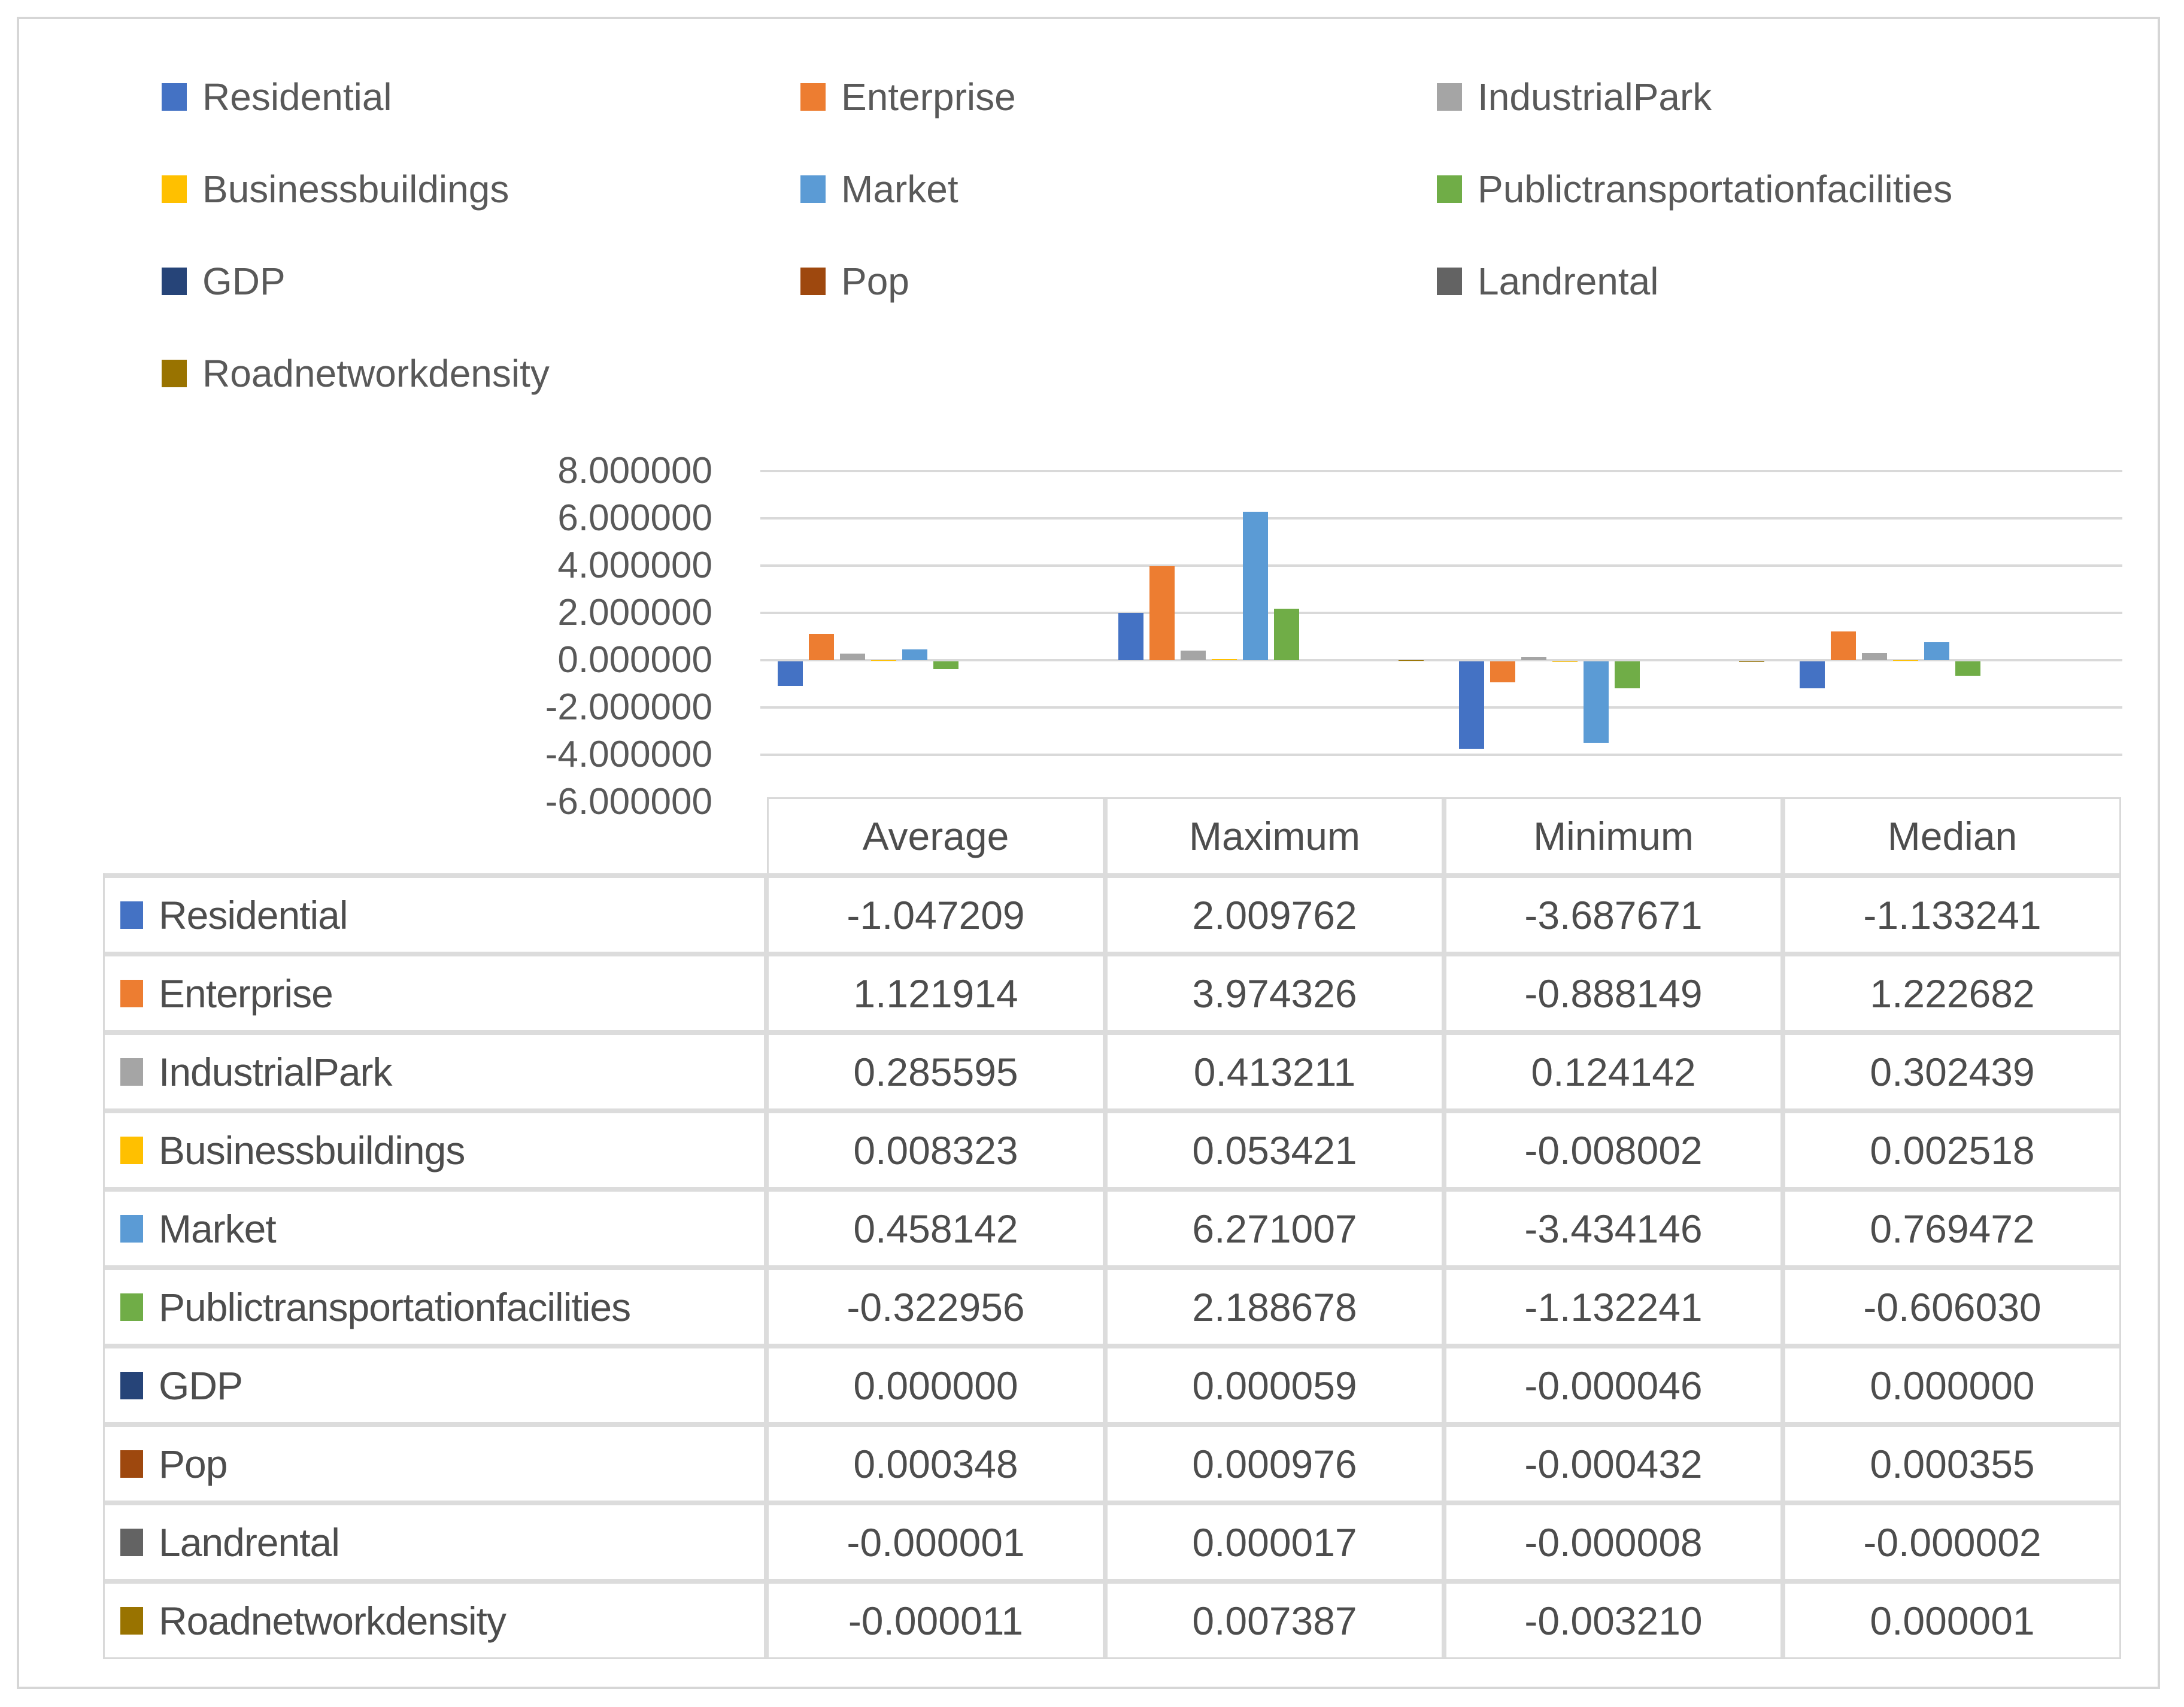 The image size is (2184, 1707). I want to click on table-header-cell-median: Median, so click(1952, 836).